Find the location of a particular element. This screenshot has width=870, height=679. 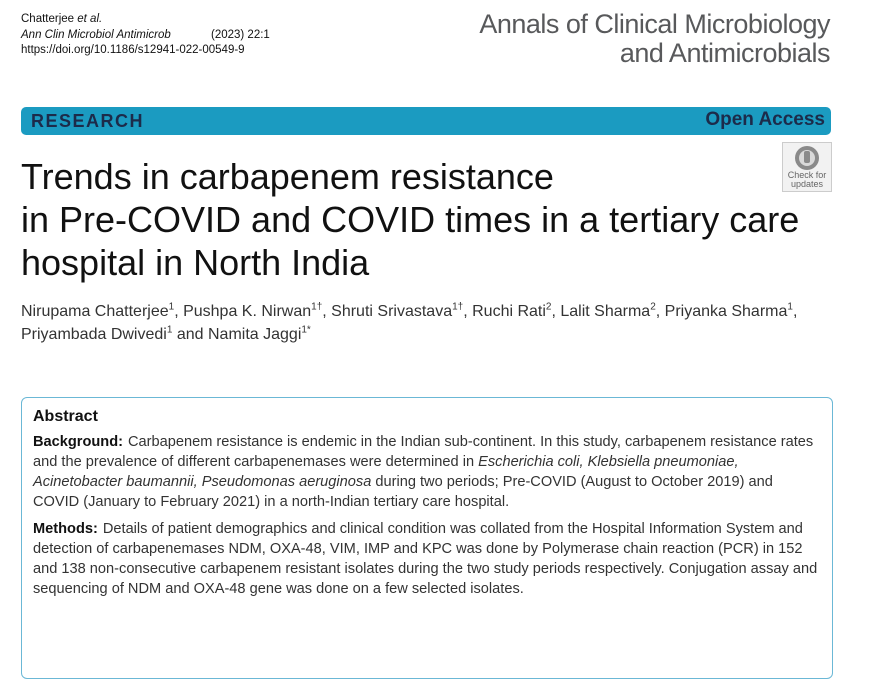

header-author-suffix: et al. is located at coordinates (90, 19).